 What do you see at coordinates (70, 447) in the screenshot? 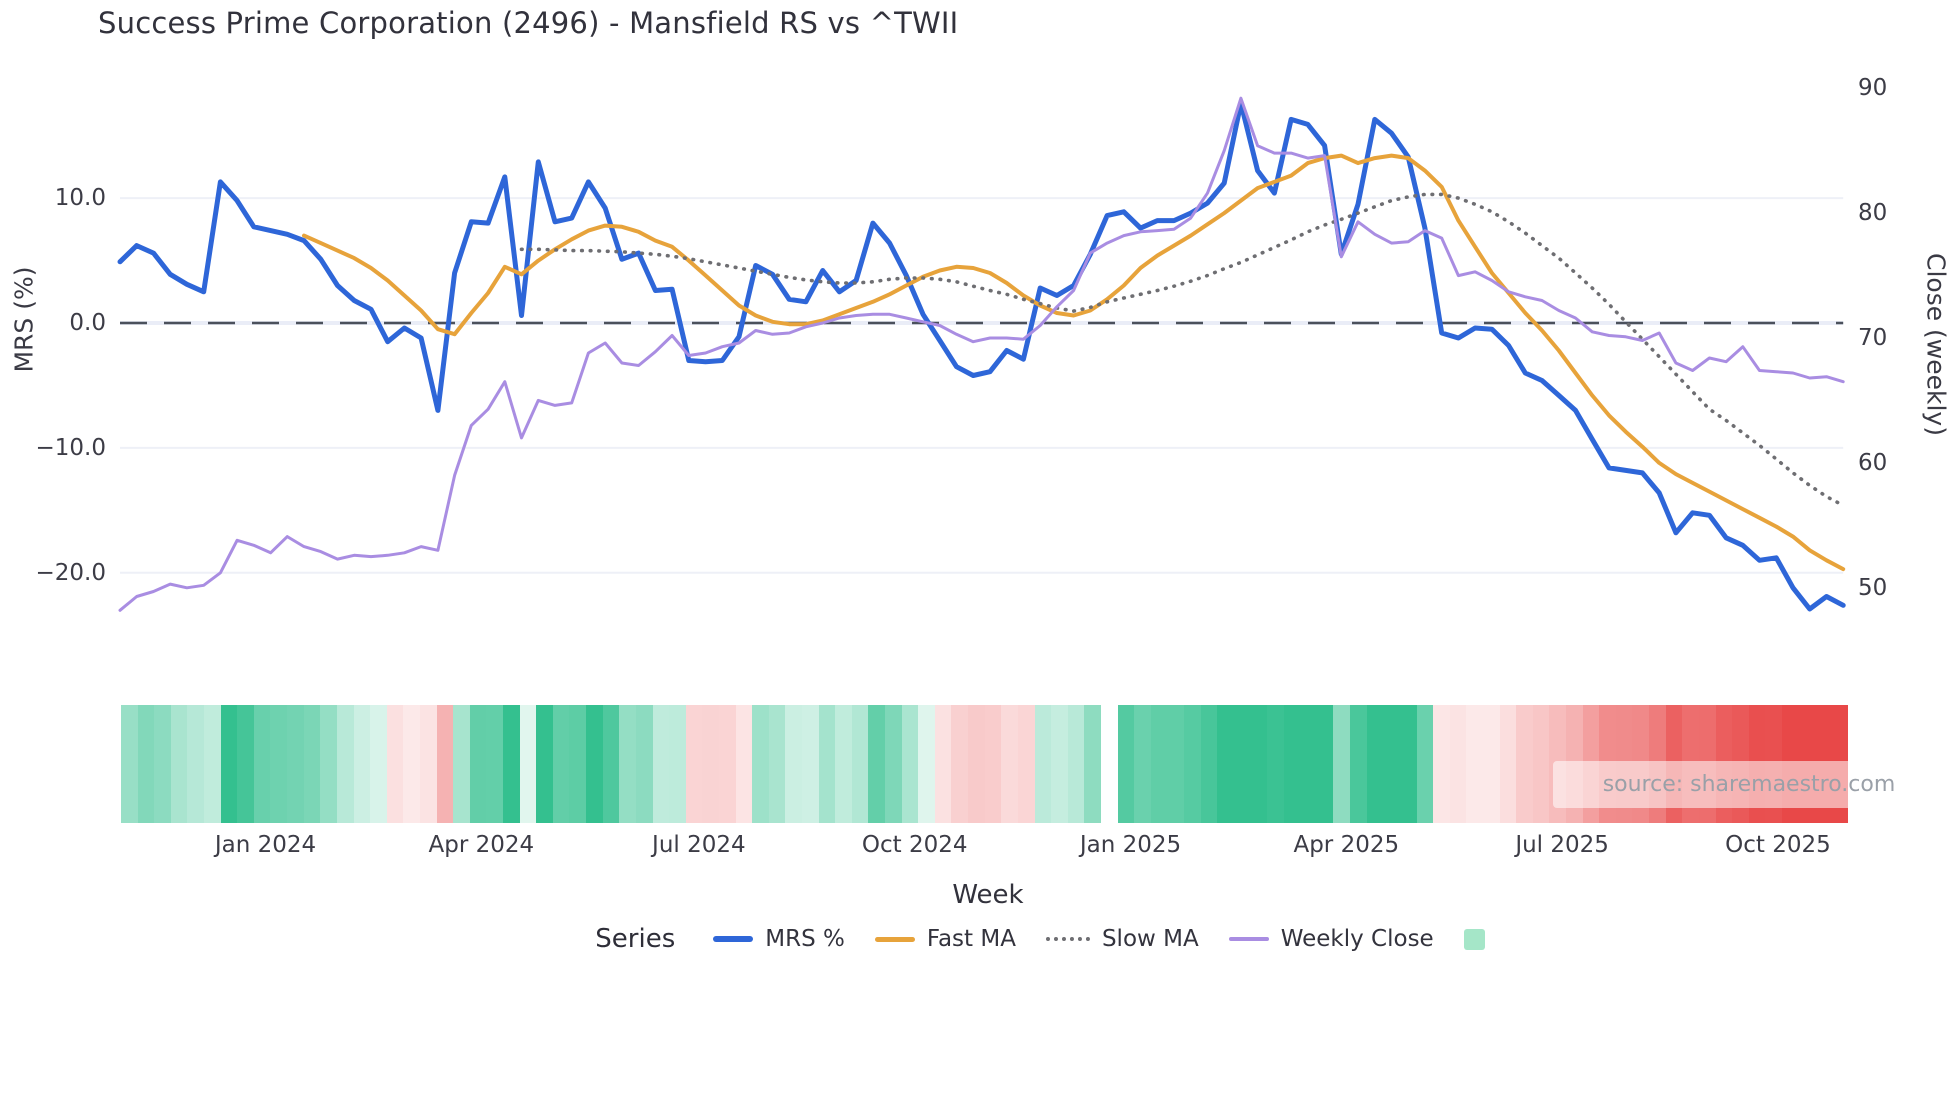
I see `y-left-tick: −10.0` at bounding box center [70, 447].